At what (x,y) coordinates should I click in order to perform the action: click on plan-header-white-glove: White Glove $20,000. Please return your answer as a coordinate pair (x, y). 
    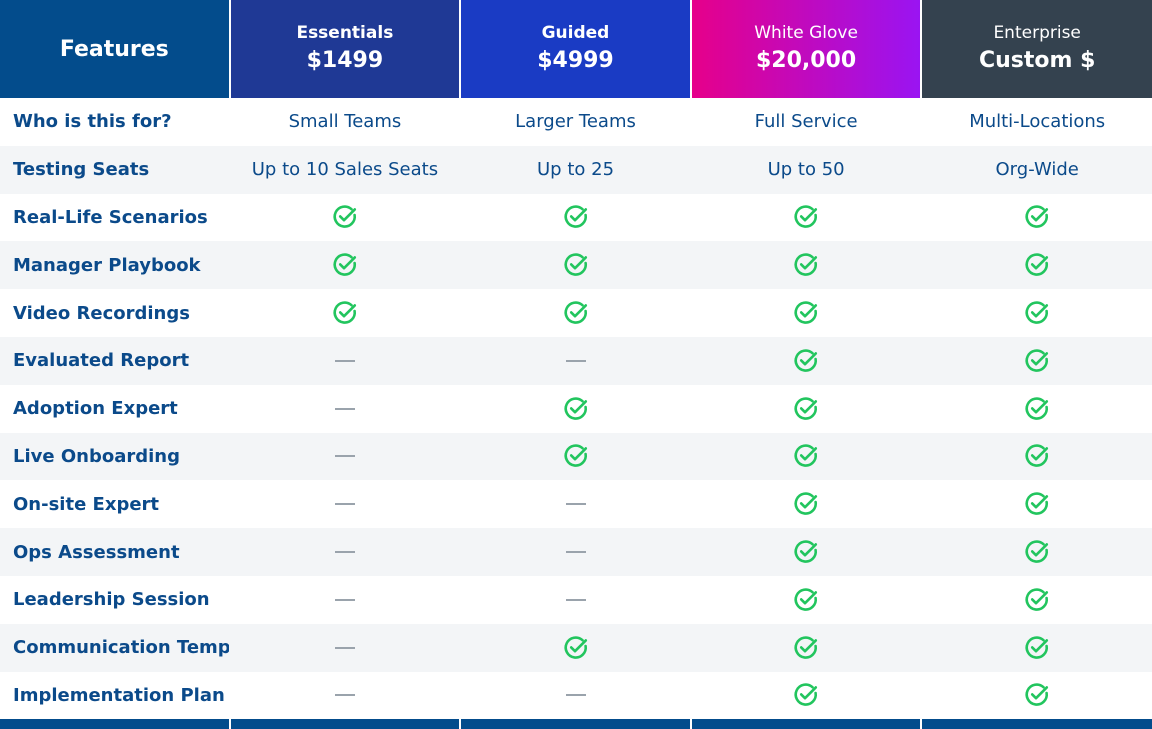
    Looking at the image, I should click on (806, 49).